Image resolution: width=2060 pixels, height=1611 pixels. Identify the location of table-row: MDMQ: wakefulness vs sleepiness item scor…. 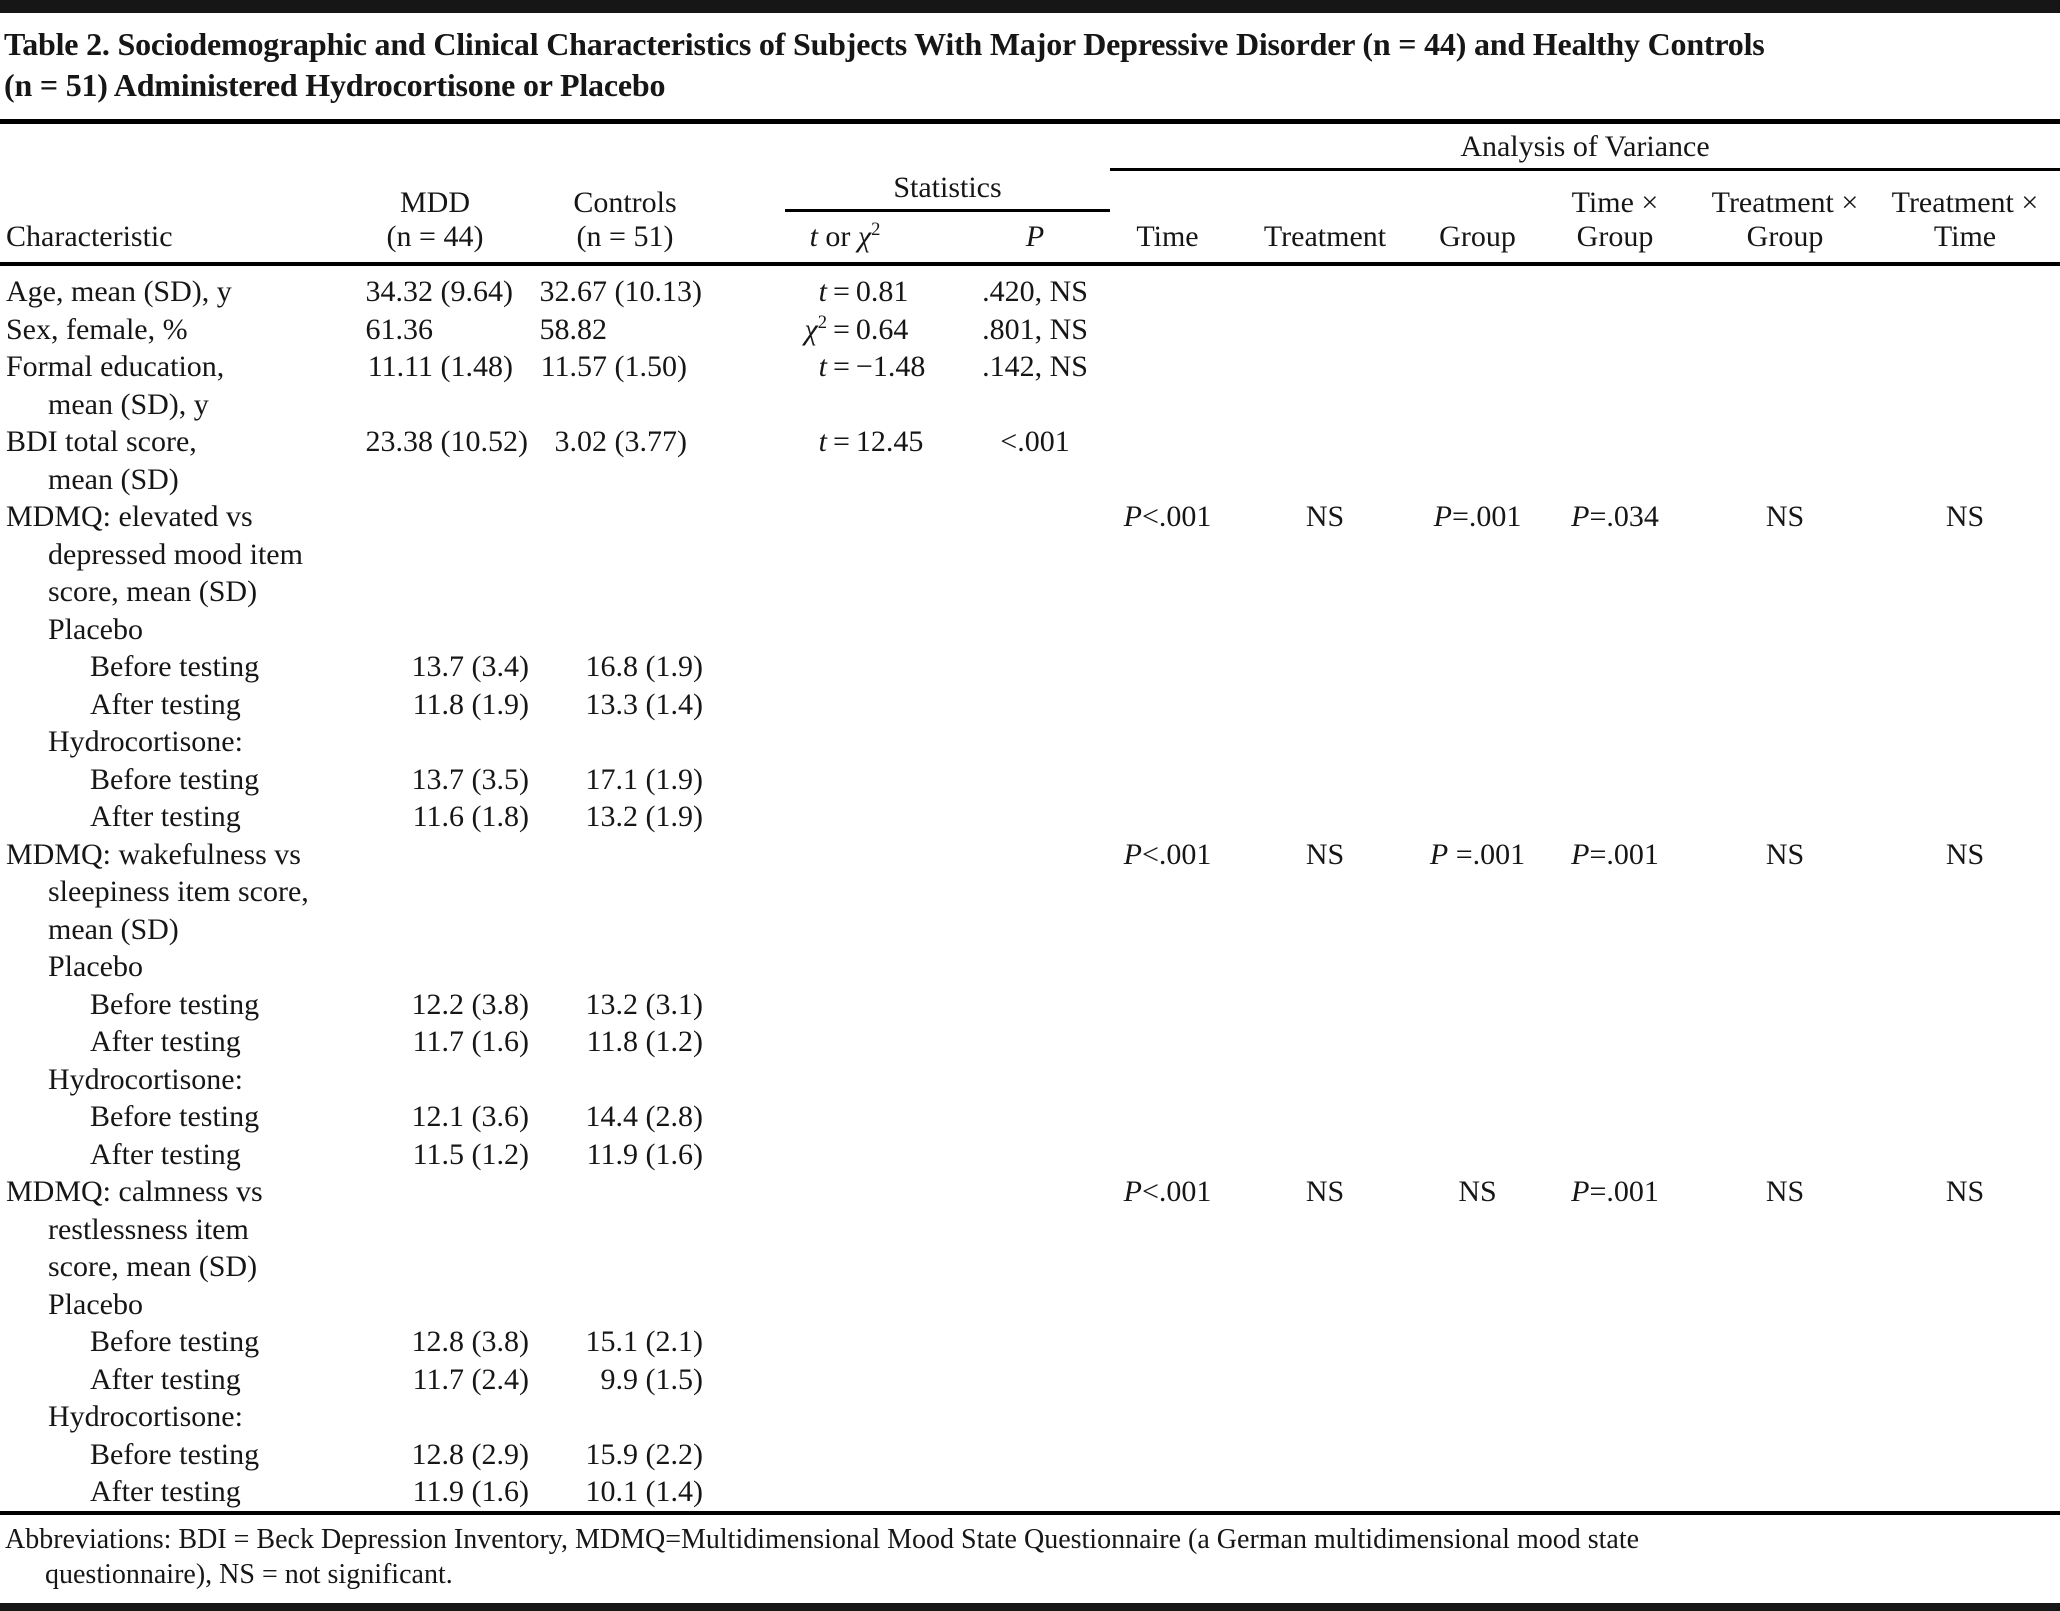
(1030, 892).